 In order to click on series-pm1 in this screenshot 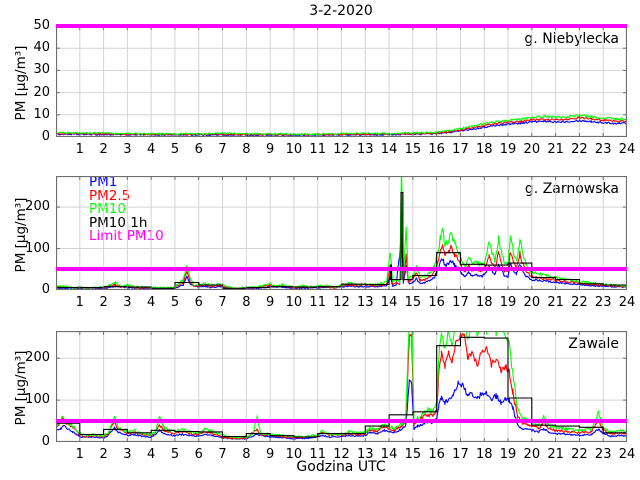, I will do `click(341, 409)`.